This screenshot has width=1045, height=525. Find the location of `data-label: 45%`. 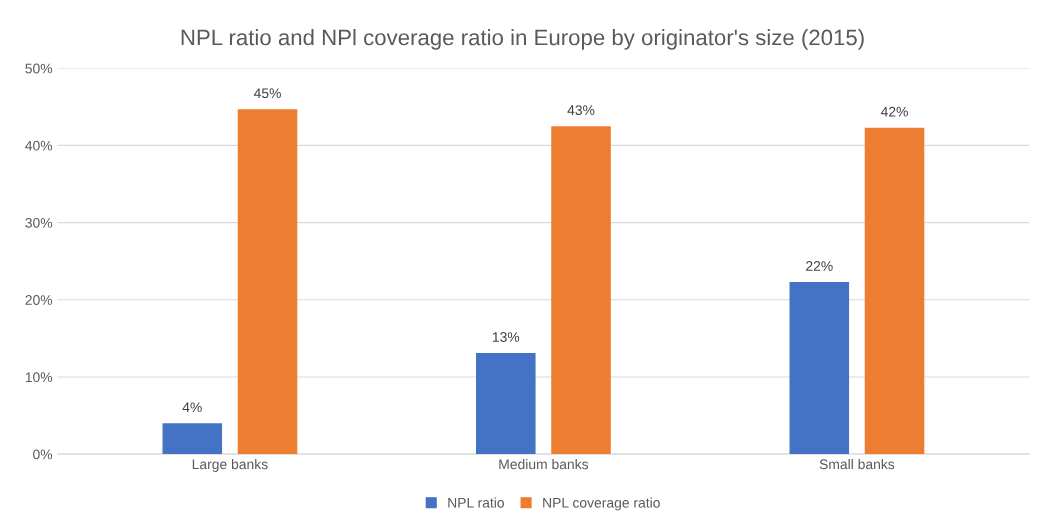

data-label: 45% is located at coordinates (267, 93).